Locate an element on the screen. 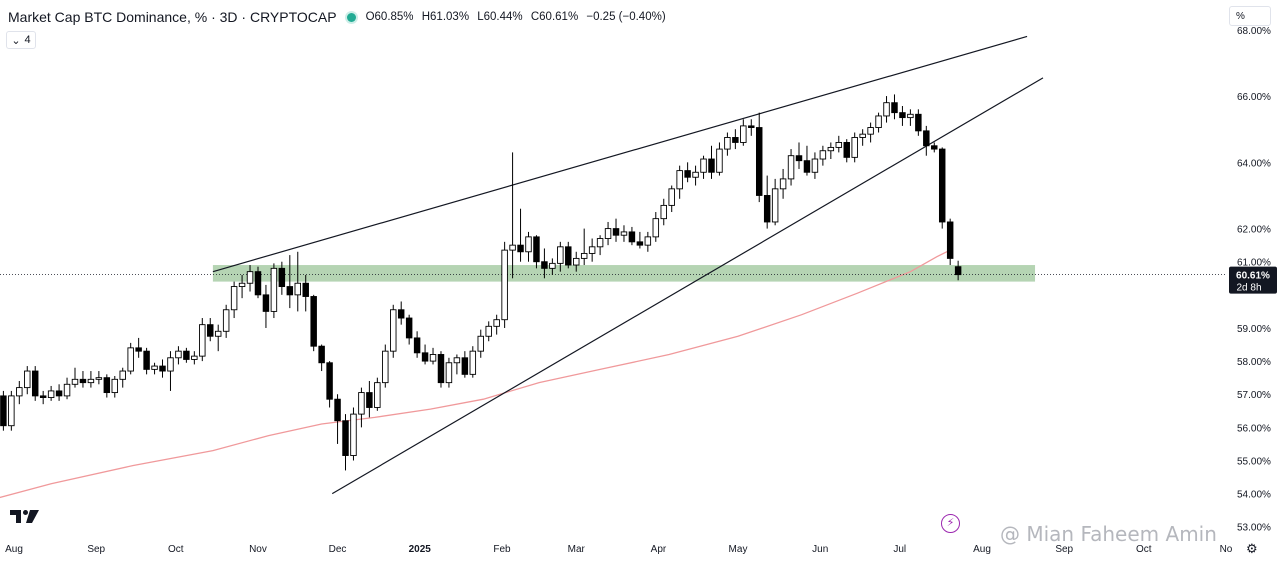 The image size is (1280, 566). scale-mode-button: % is located at coordinates (1250, 16).